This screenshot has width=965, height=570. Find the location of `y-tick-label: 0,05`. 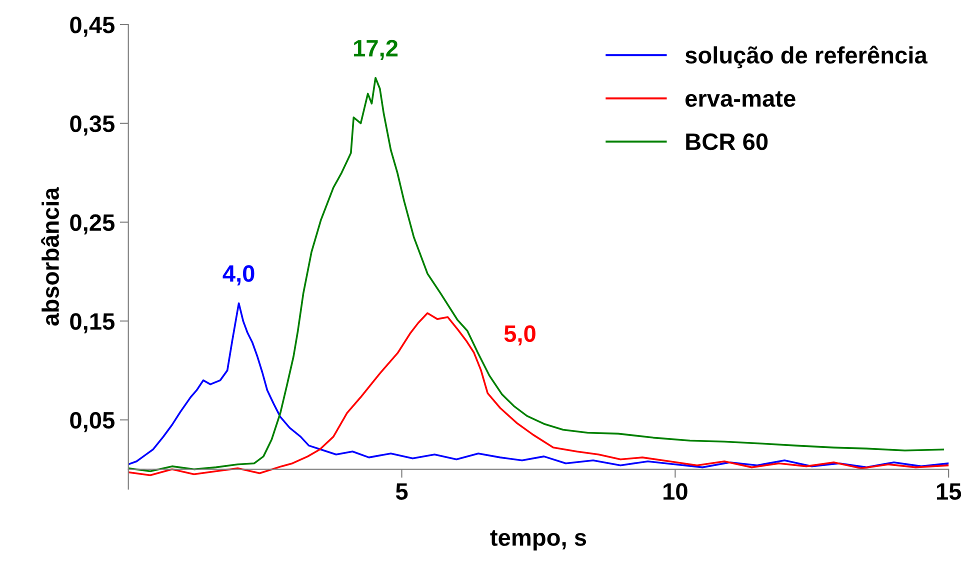

y-tick-label: 0,05 is located at coordinates (92, 422).